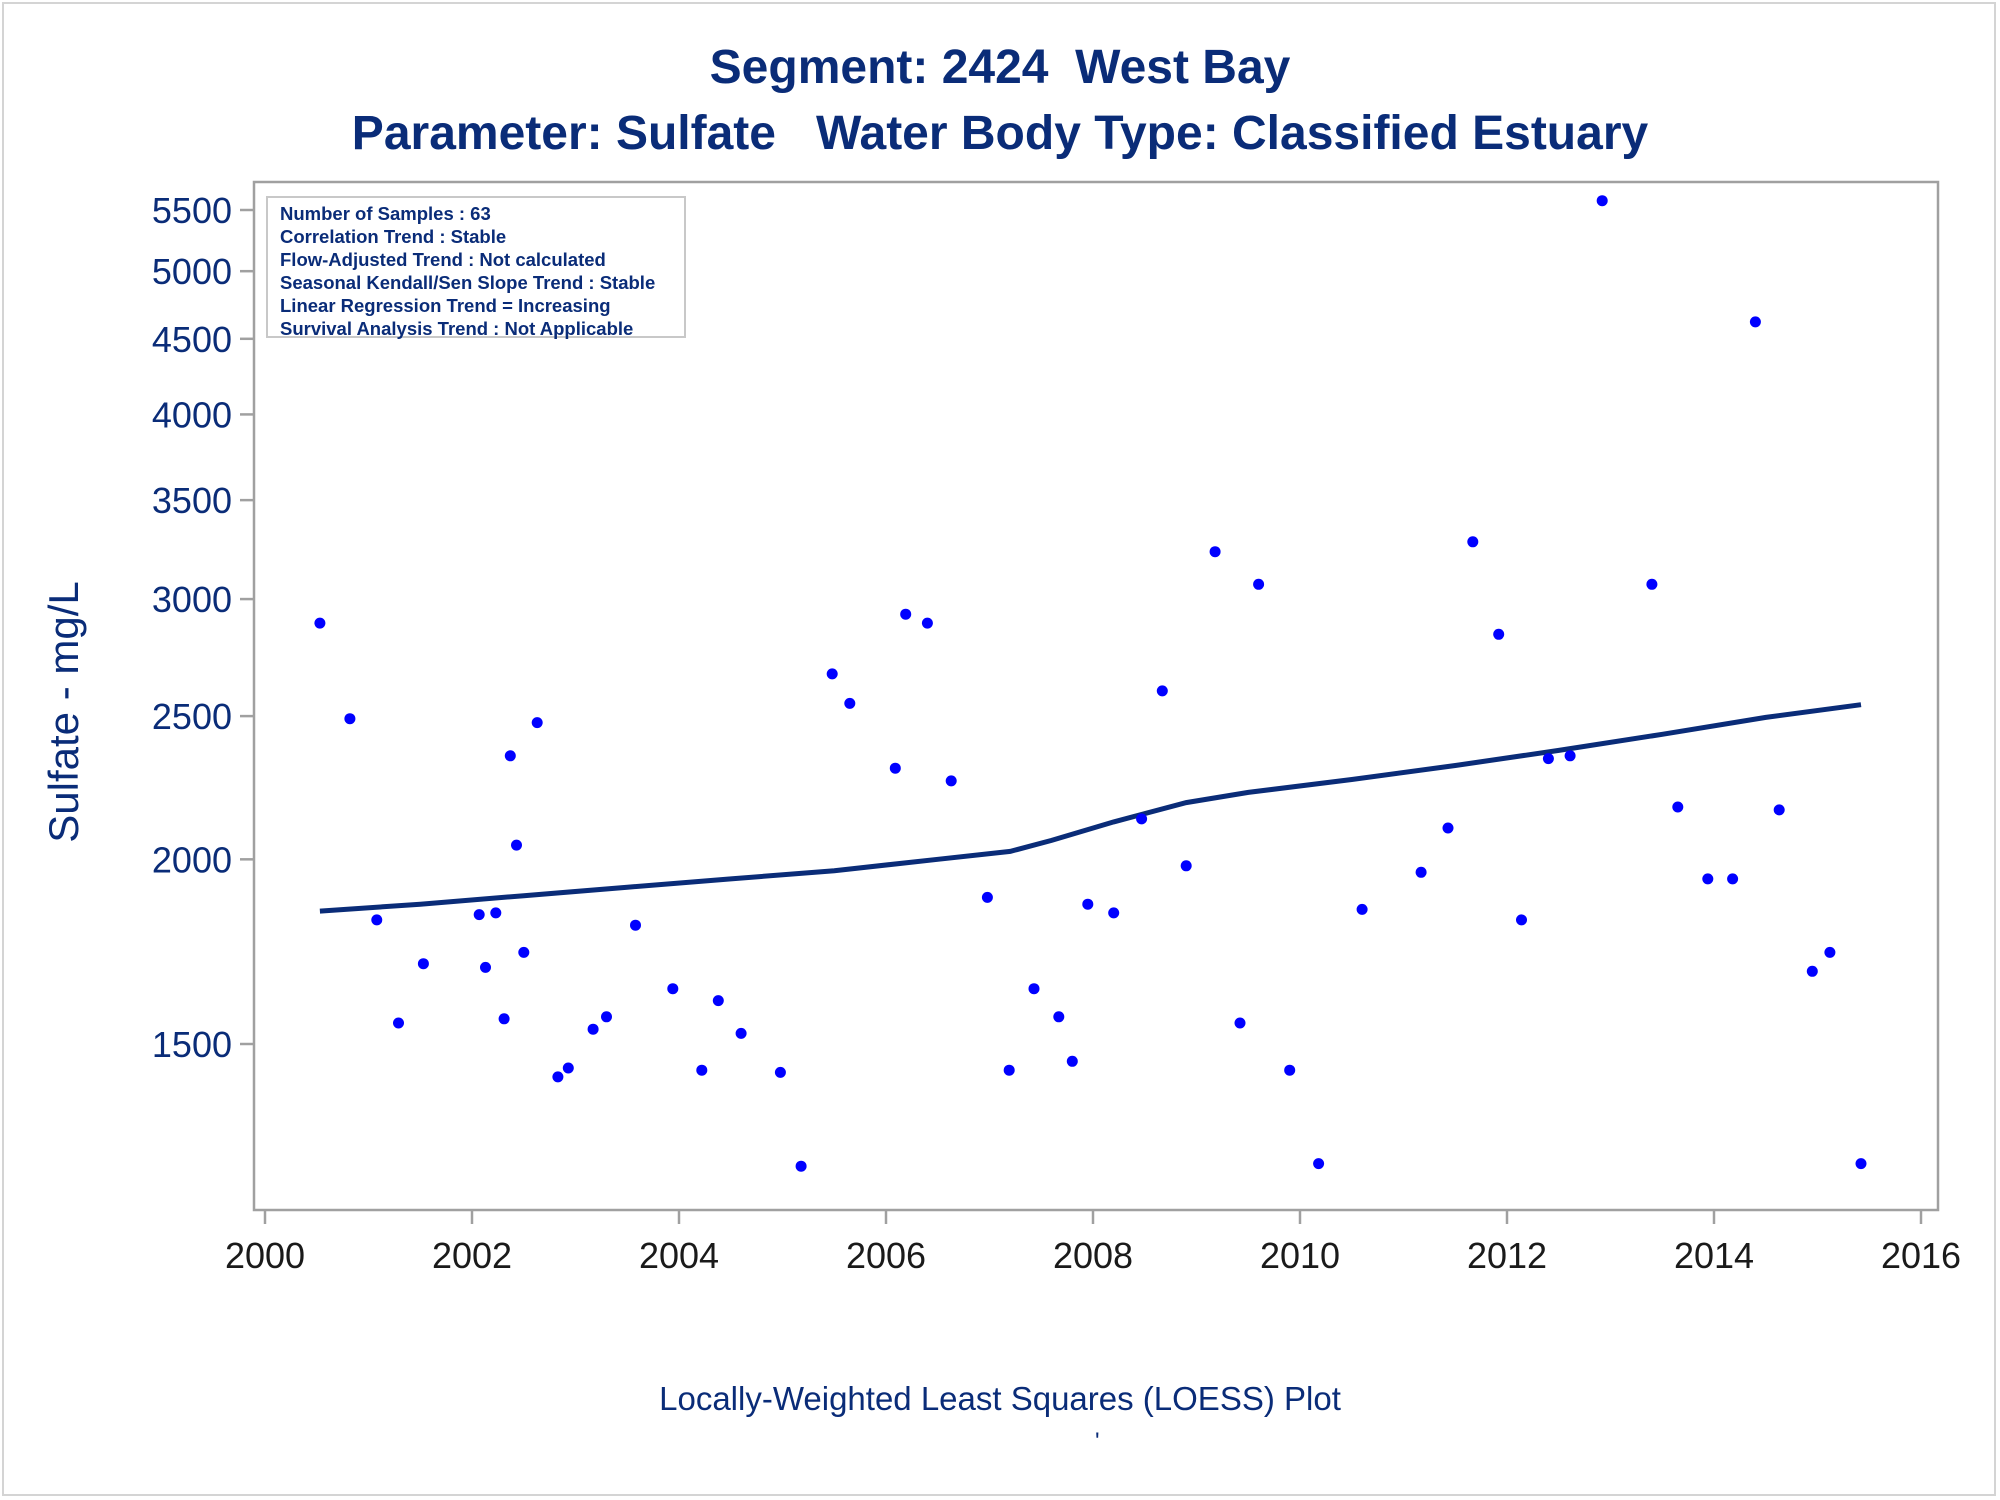 The image size is (2000, 1500). I want to click on y-tick-label: 2500, so click(192, 716).